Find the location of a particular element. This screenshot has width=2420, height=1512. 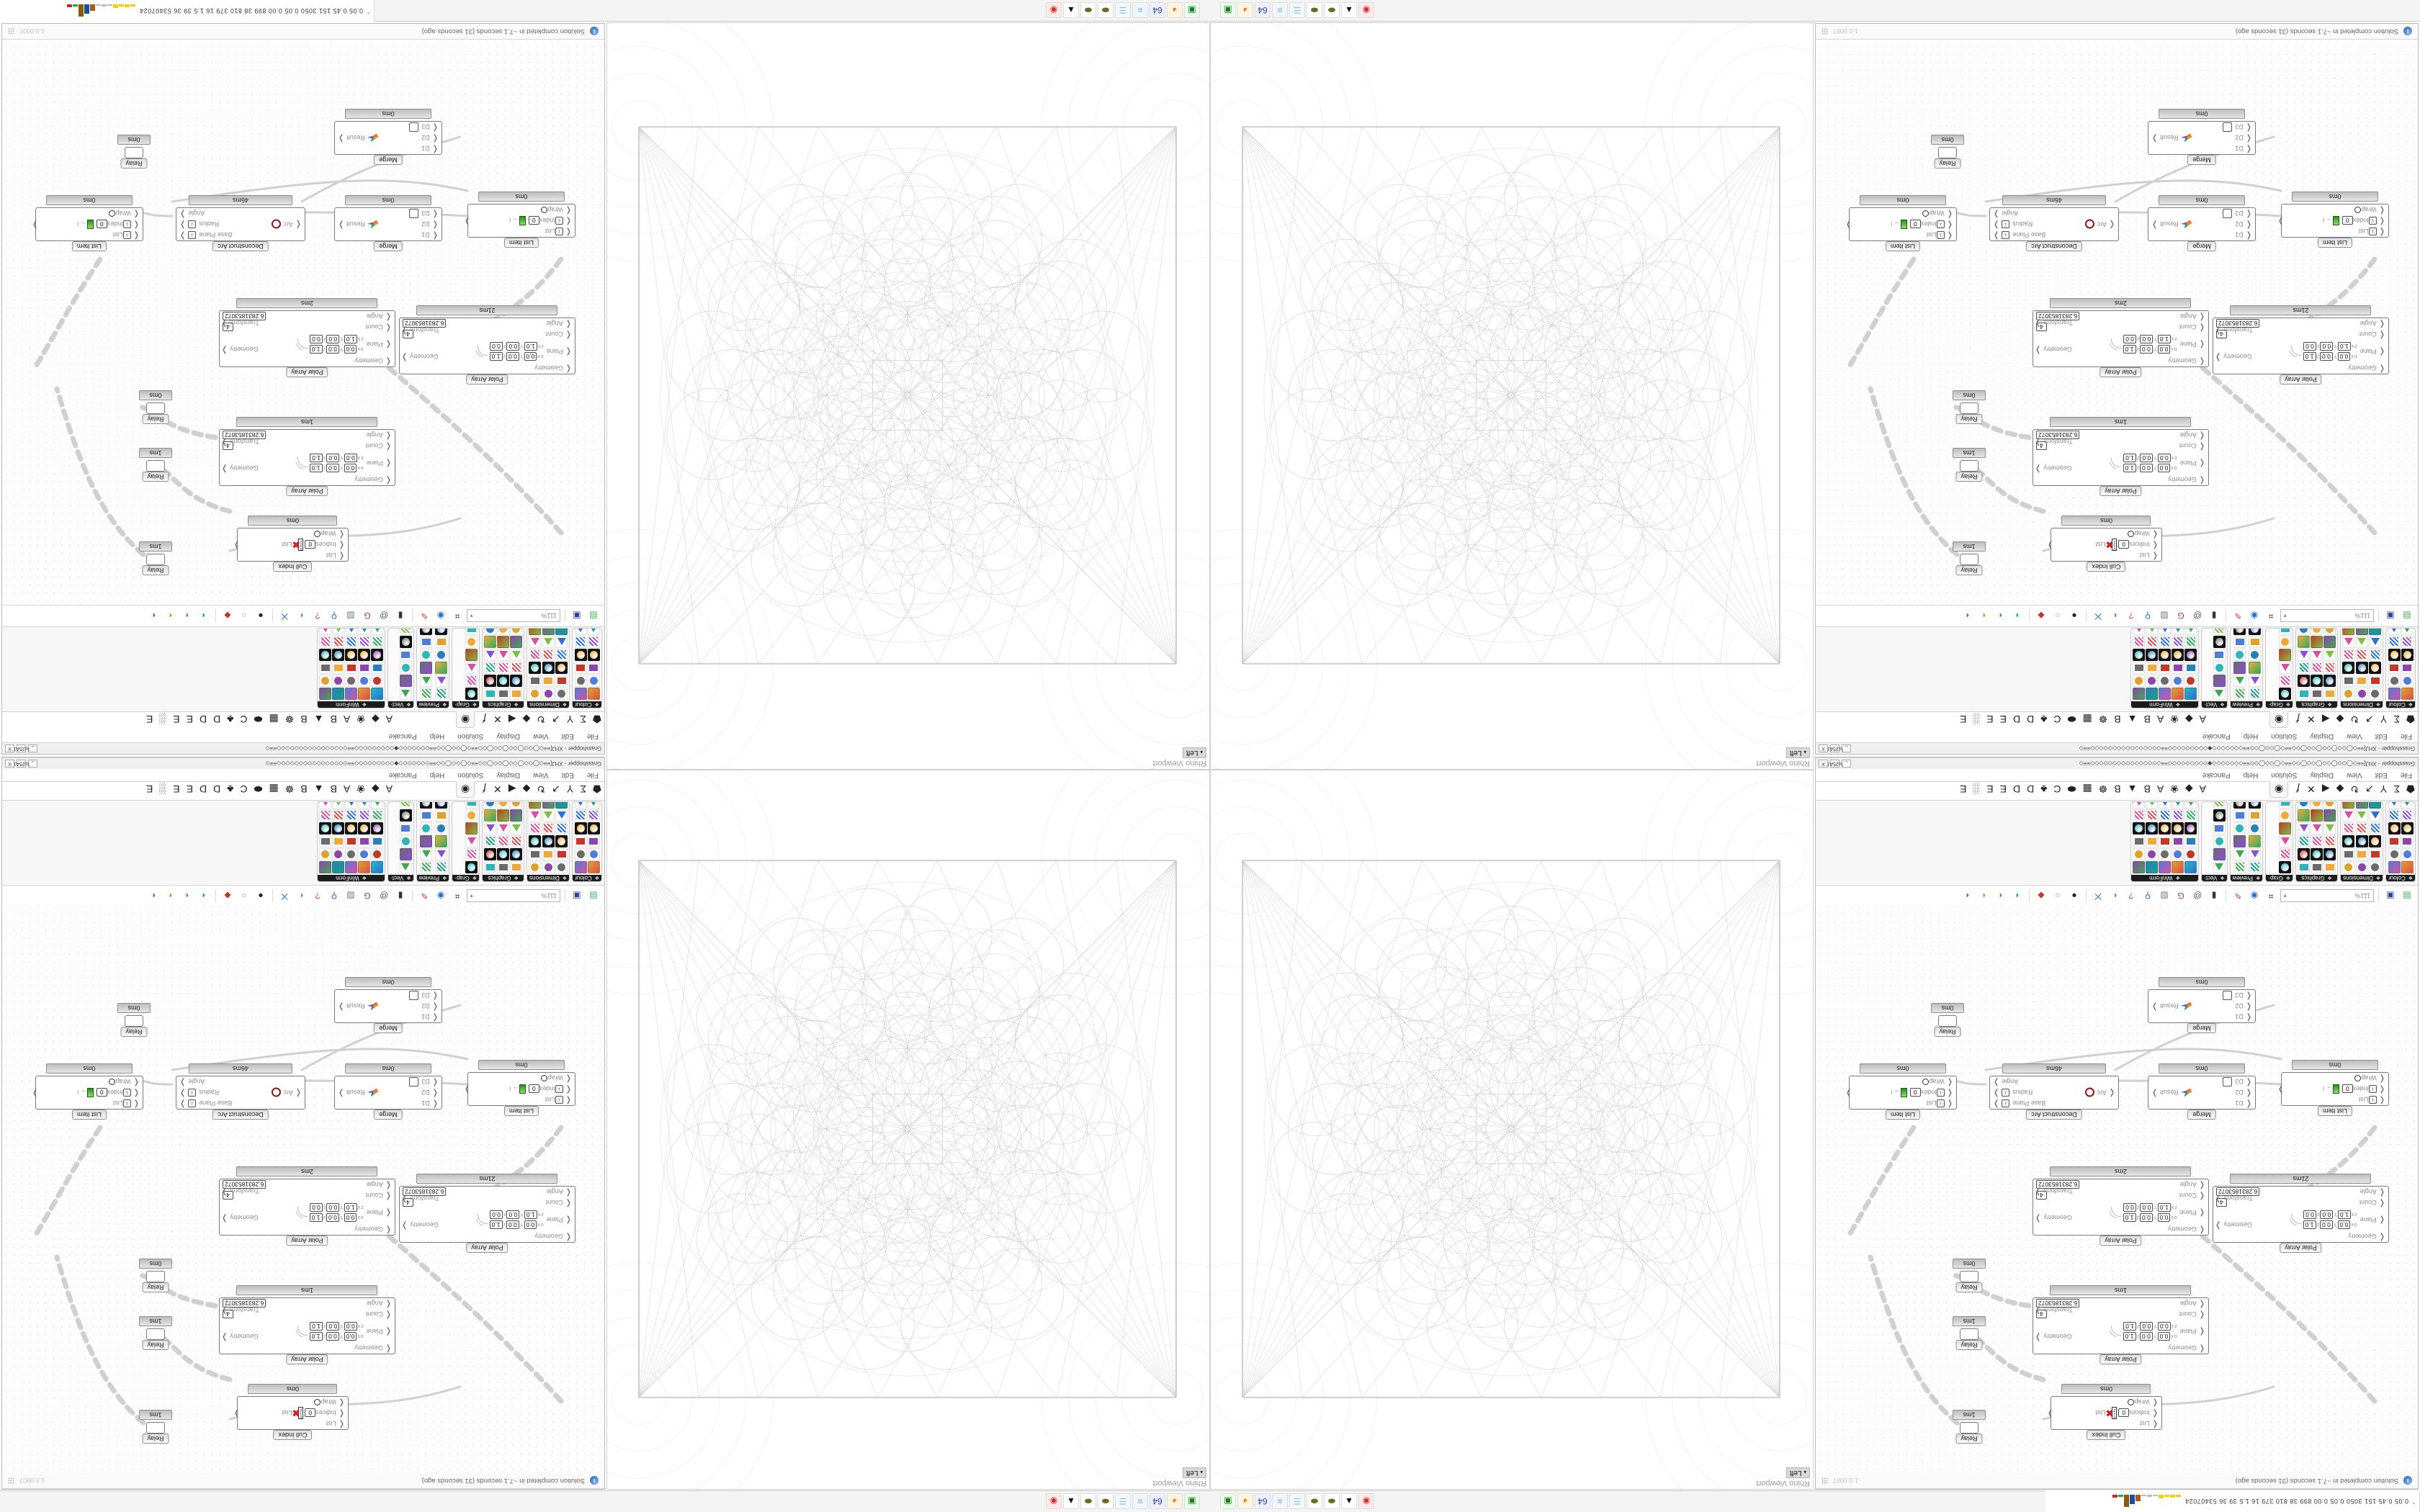

gfx-stripe-icon is located at coordinates (504, 815).